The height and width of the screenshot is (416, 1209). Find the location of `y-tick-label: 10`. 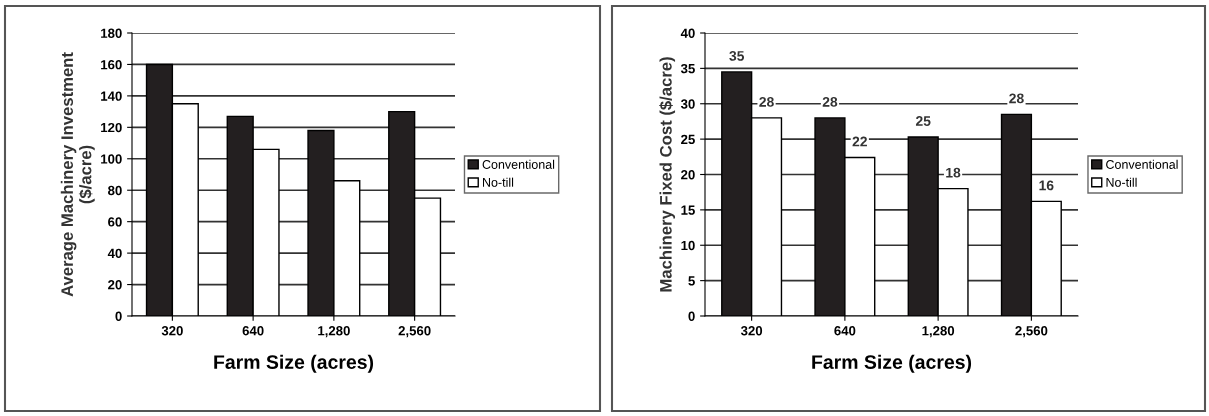

y-tick-label: 10 is located at coordinates (688, 245).